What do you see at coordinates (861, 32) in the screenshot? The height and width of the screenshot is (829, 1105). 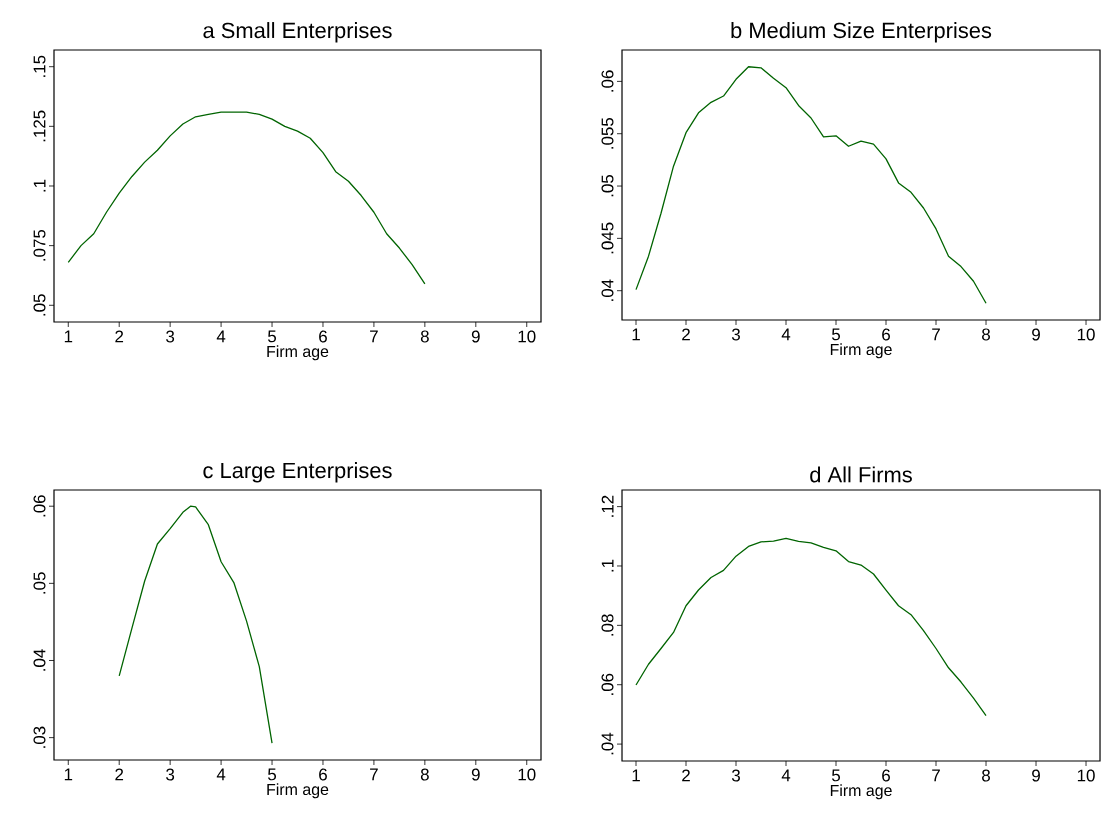 I see `chart-title: b Medium Size Enterprises` at bounding box center [861, 32].